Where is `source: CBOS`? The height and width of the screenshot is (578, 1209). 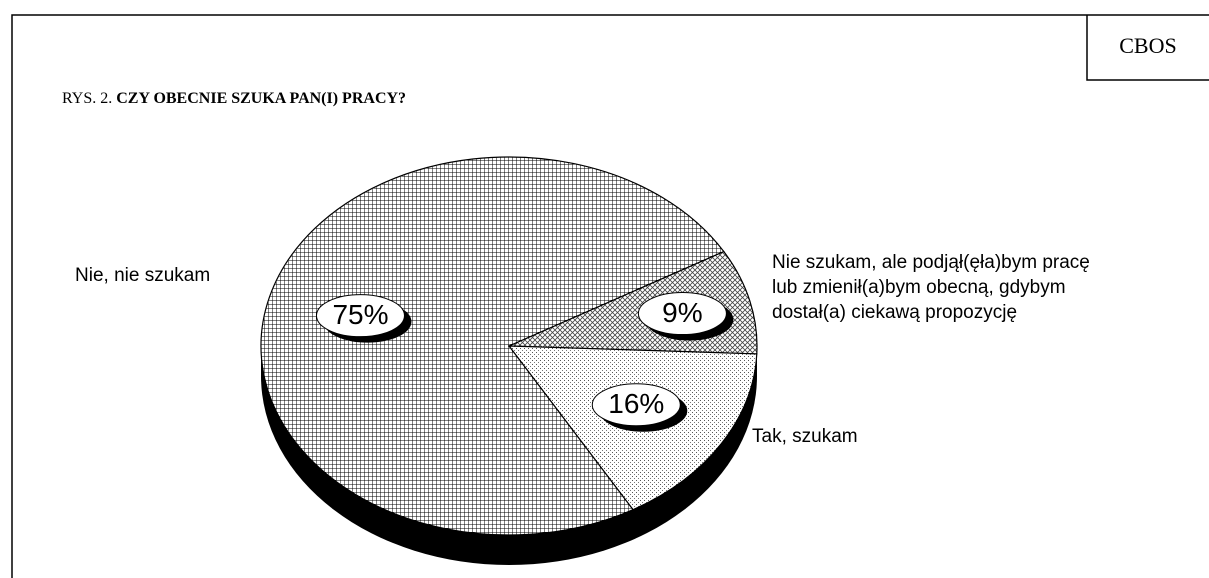
source: CBOS is located at coordinates (1147, 45).